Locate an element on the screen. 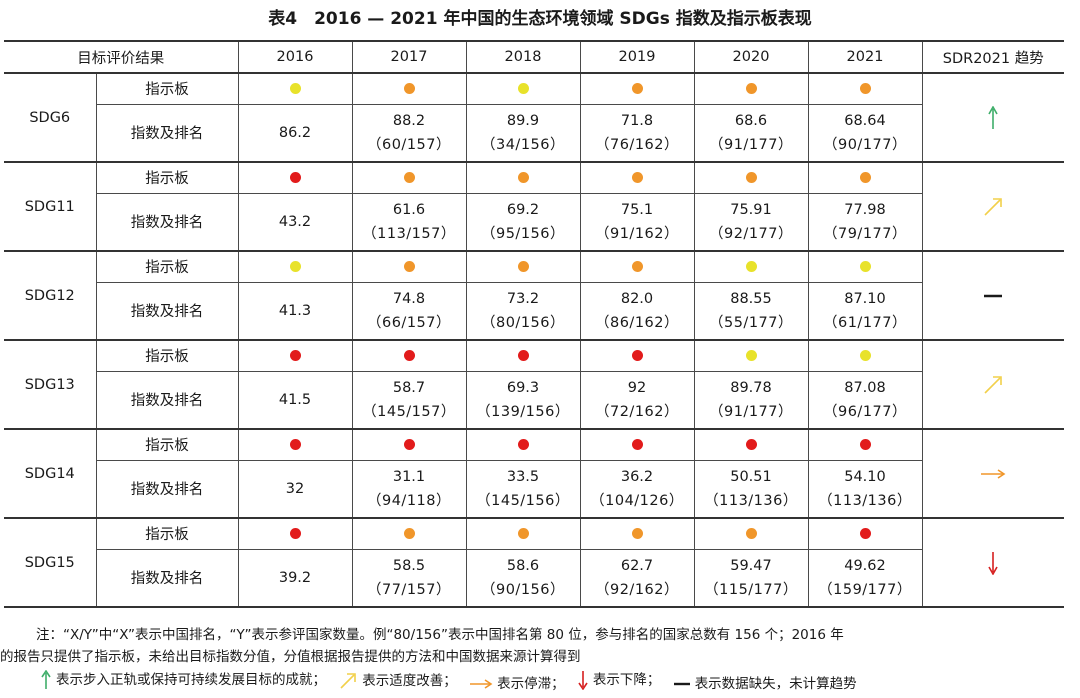 The image size is (1080, 698). legend-stagnant: 表示停滞； is located at coordinates (517, 684).